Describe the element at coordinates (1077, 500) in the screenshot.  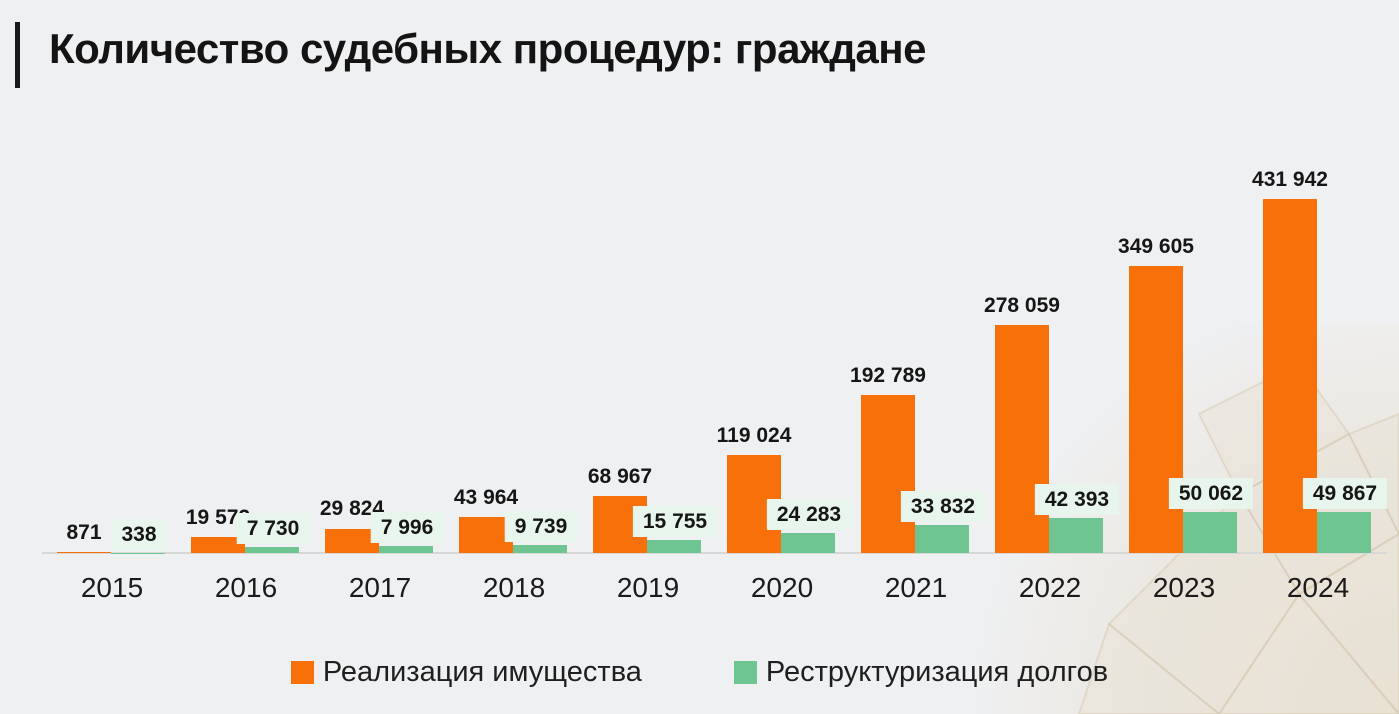
I see `value-label-debt-restructuring-2022: 42 393` at that location.